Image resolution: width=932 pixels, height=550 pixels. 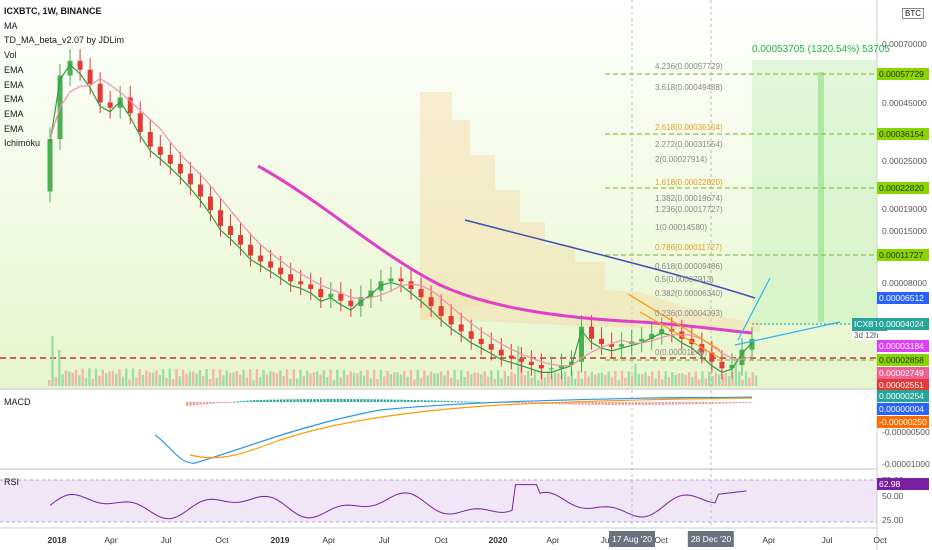 I want to click on indicator-ema-3: EMA, so click(x=14, y=99).